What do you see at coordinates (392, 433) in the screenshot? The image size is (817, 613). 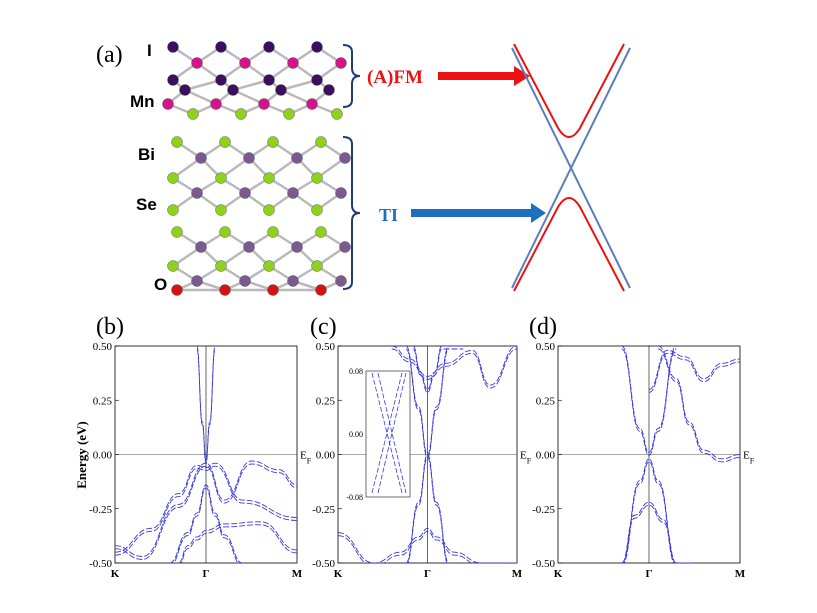 I see `inset-band` at bounding box center [392, 433].